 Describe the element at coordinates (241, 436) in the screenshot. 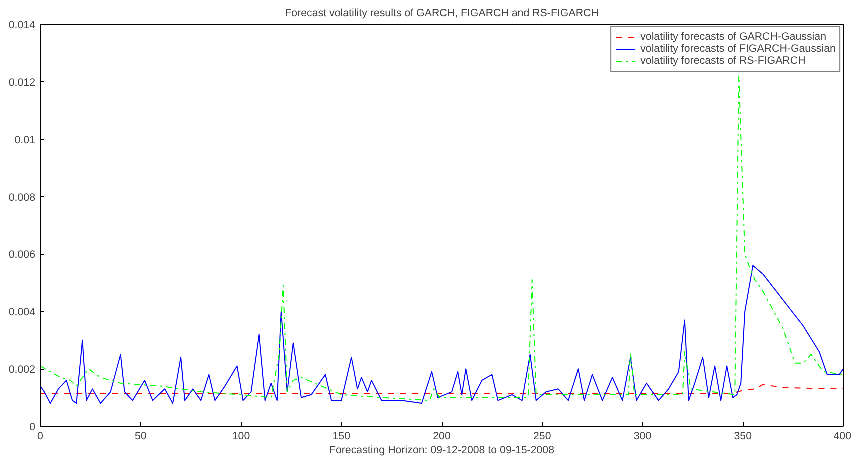

I see `x-tick-label: 100` at that location.